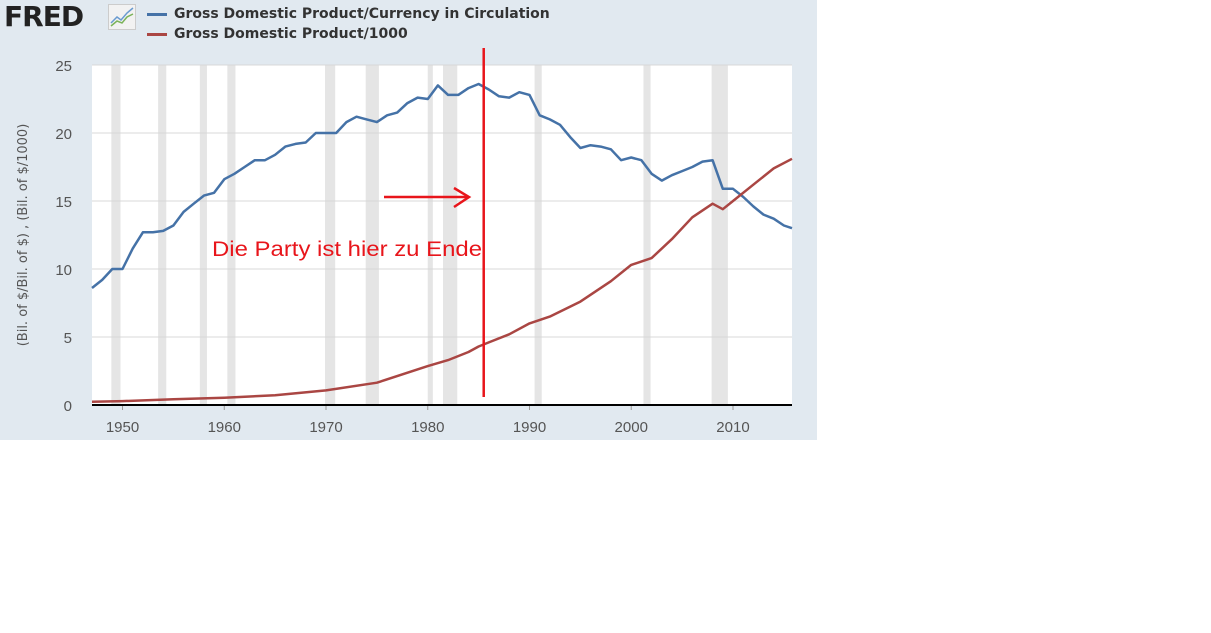 The width and height of the screenshot is (1211, 633). What do you see at coordinates (122, 427) in the screenshot?
I see `x-tick-label: 1950` at bounding box center [122, 427].